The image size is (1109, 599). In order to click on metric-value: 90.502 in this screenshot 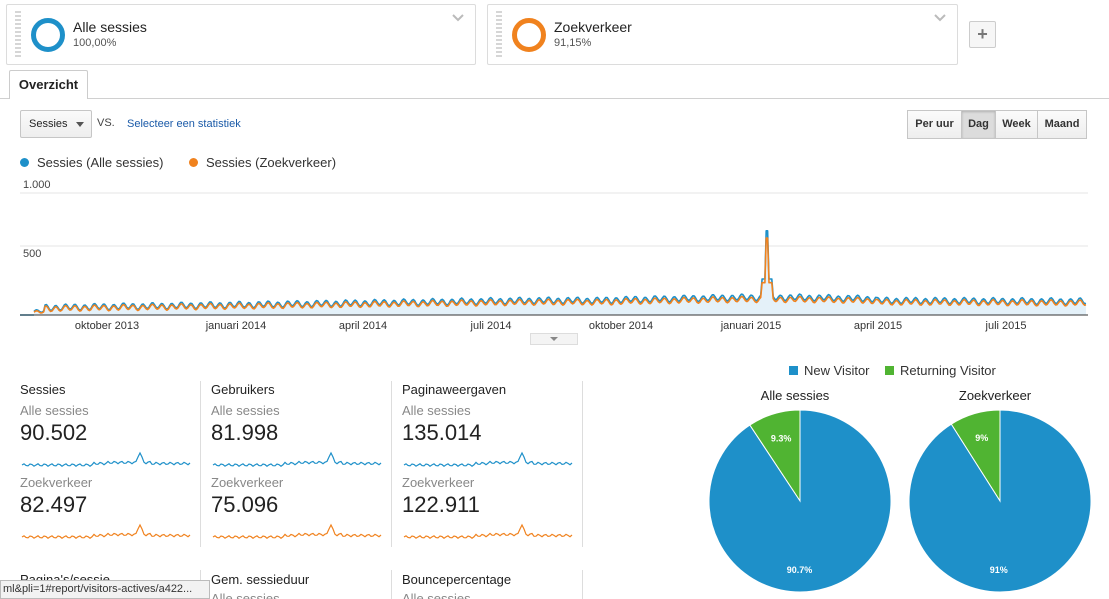, I will do `click(54, 432)`.